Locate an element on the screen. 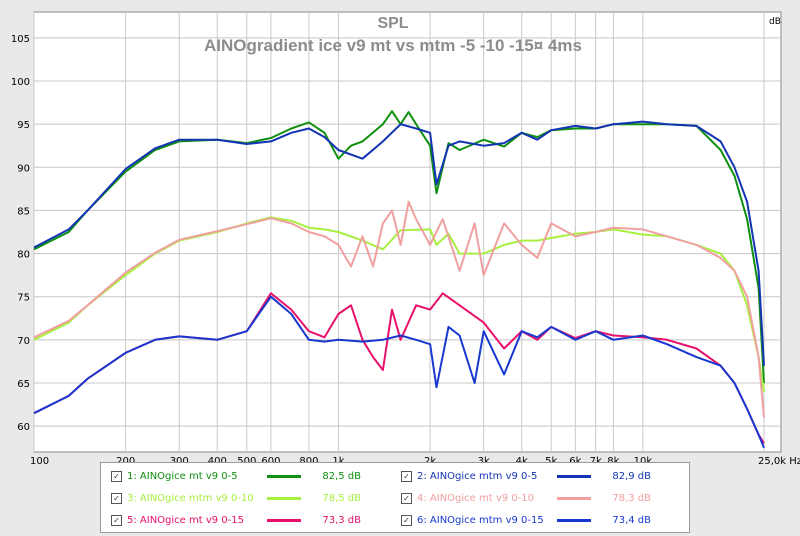  x-tick-label: 200 is located at coordinates (125, 461).